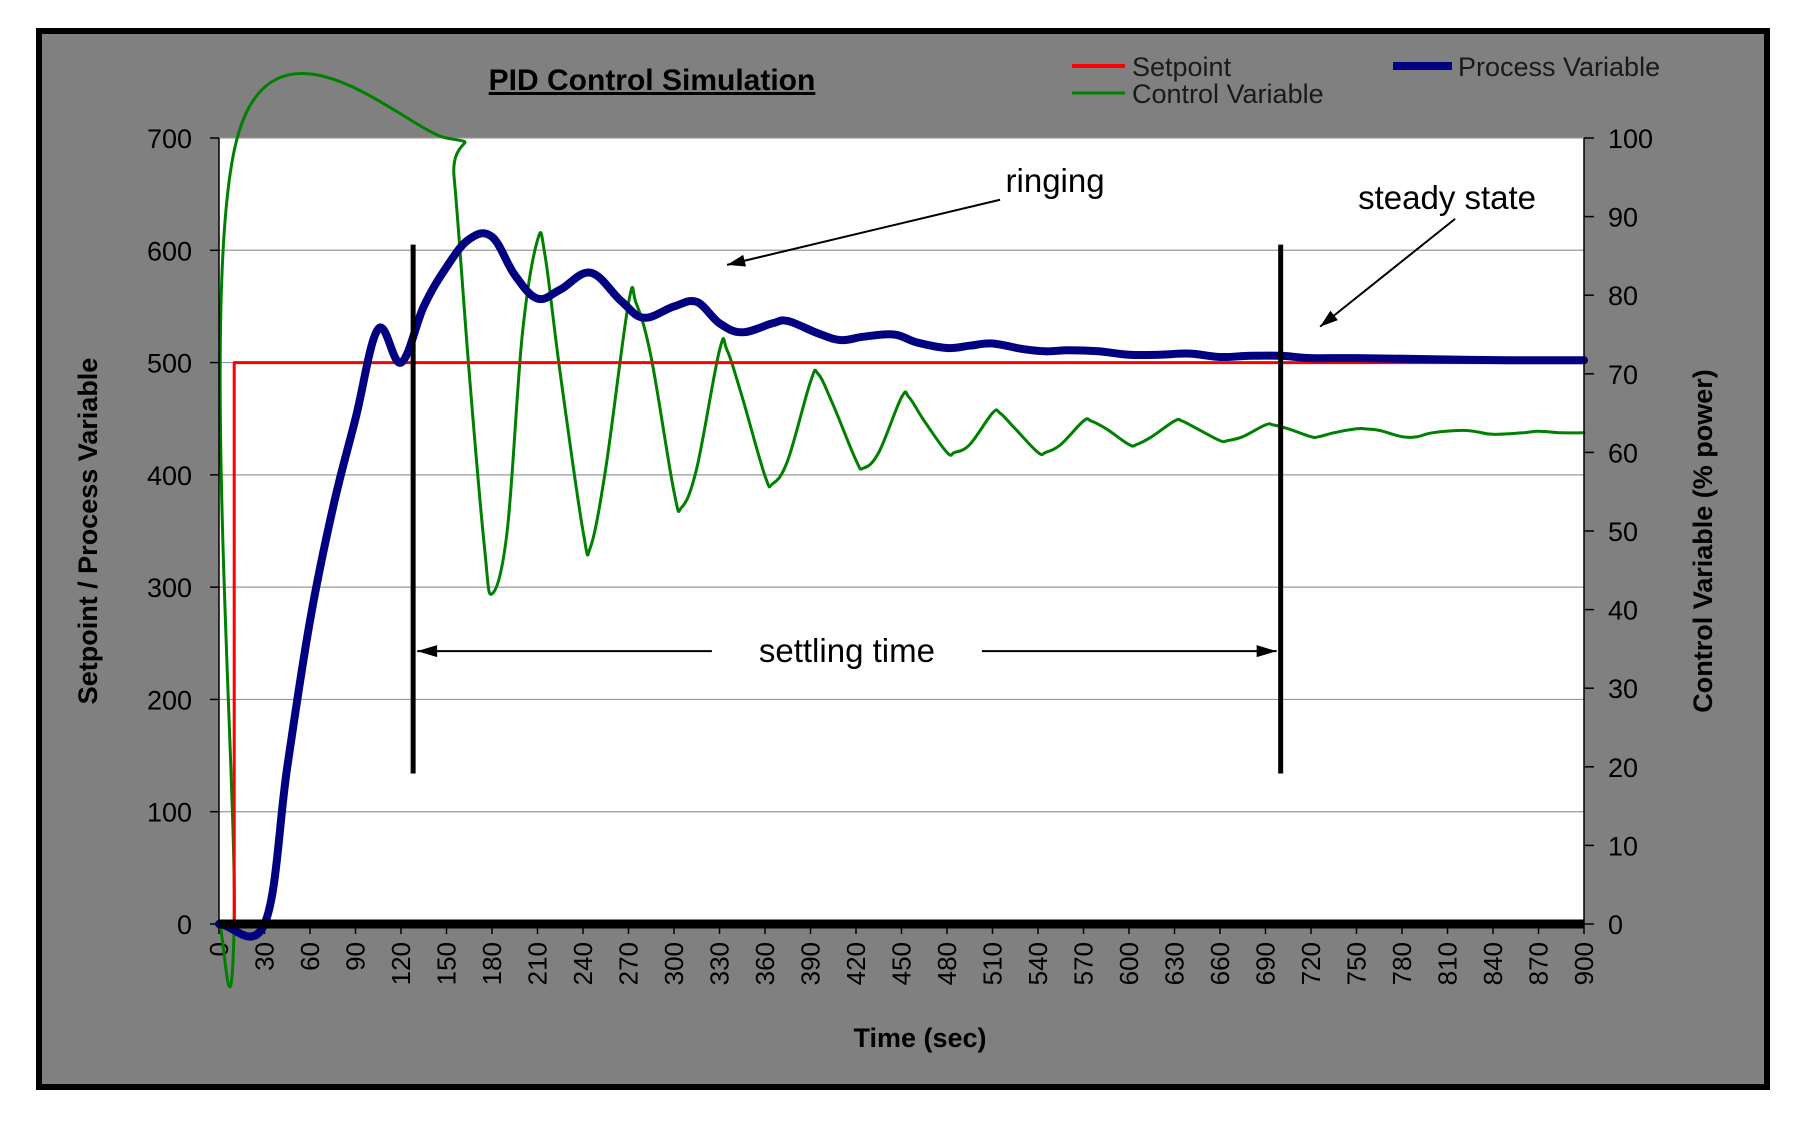  I want to click on y2-tick-label-100: 100, so click(1630, 139).